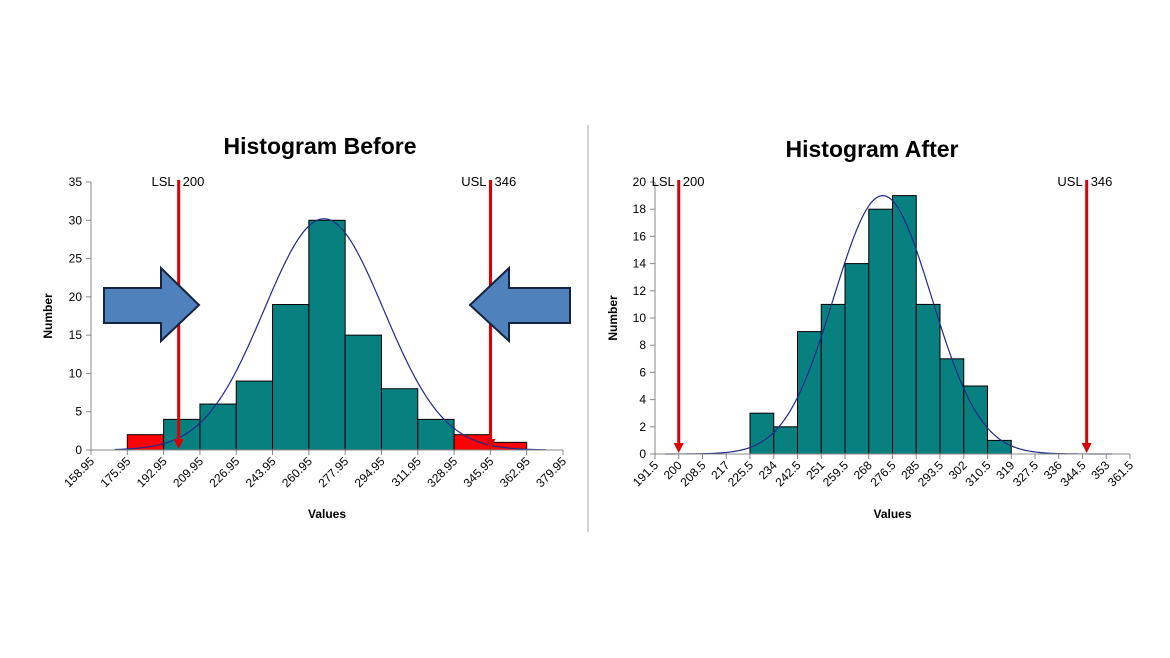 The width and height of the screenshot is (1170, 658). Describe the element at coordinates (78, 412) in the screenshot. I see `y-tick-label: 5` at that location.